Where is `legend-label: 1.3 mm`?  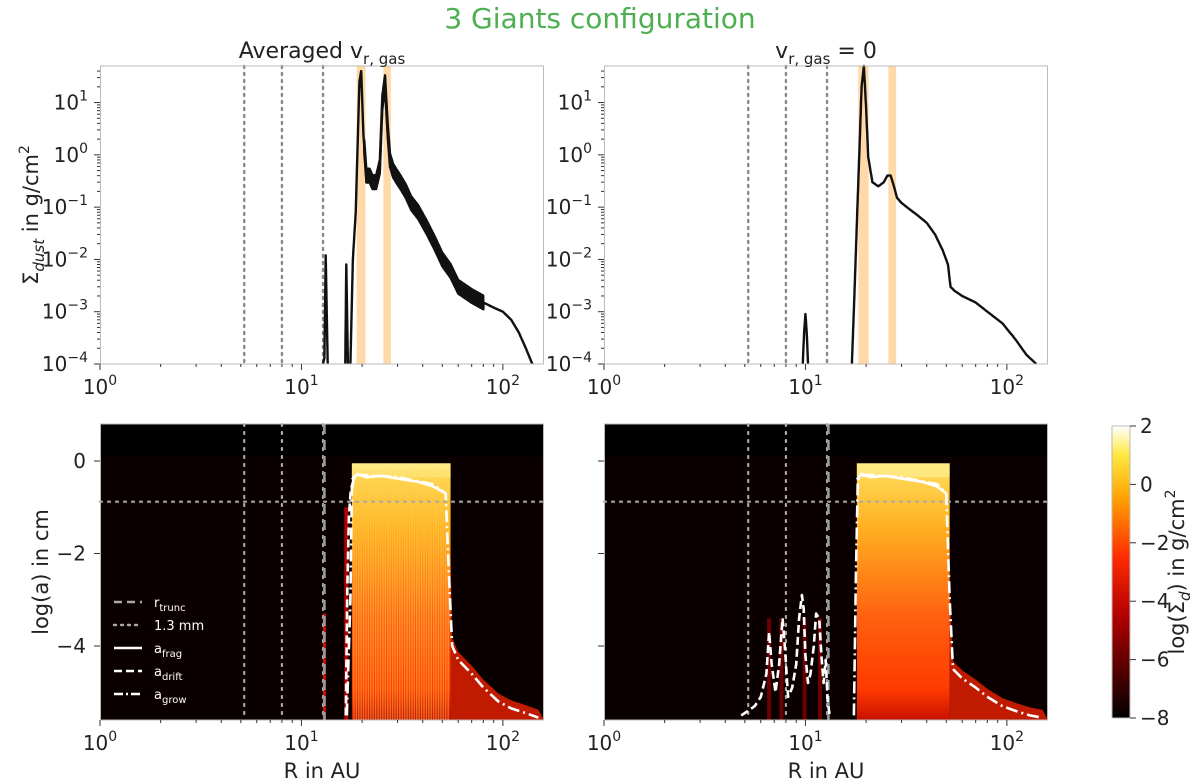 legend-label: 1.3 mm is located at coordinates (179, 626).